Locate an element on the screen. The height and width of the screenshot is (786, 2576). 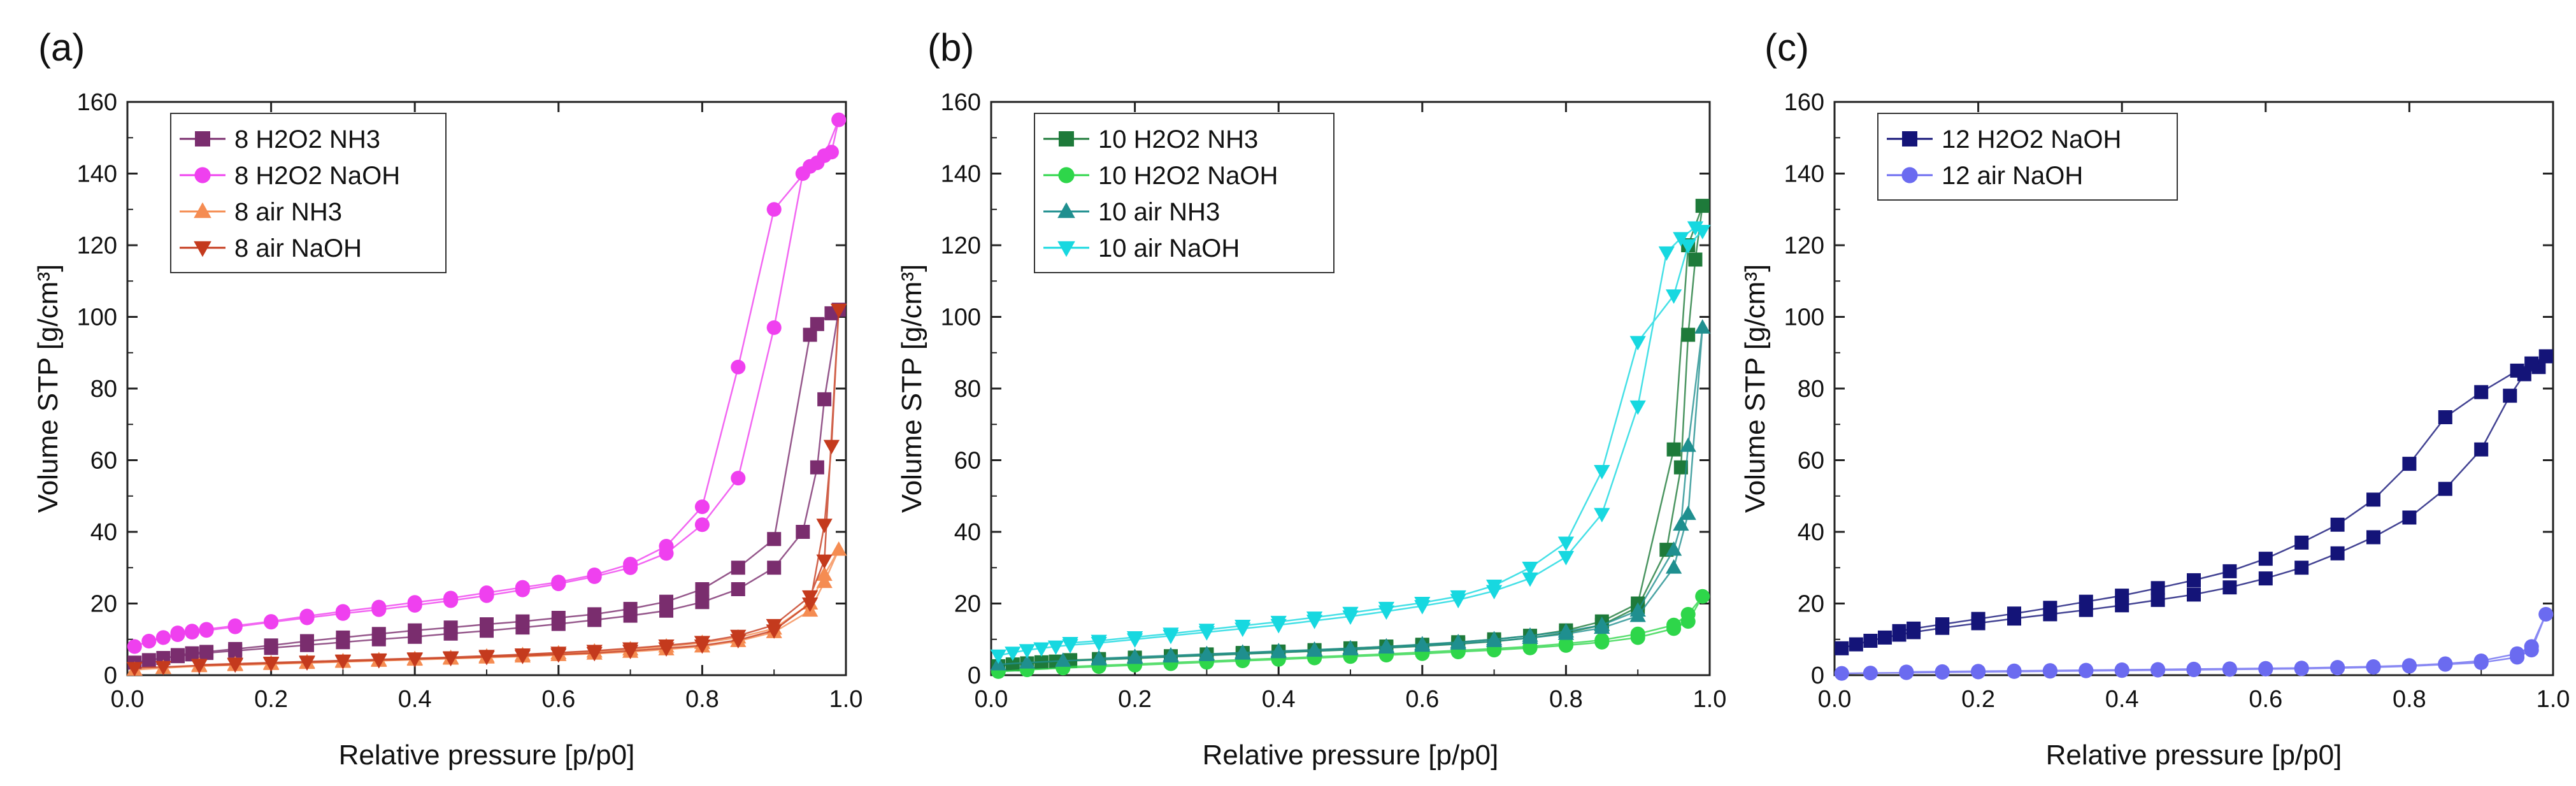
y-tick-label: 60 is located at coordinates (104, 461).